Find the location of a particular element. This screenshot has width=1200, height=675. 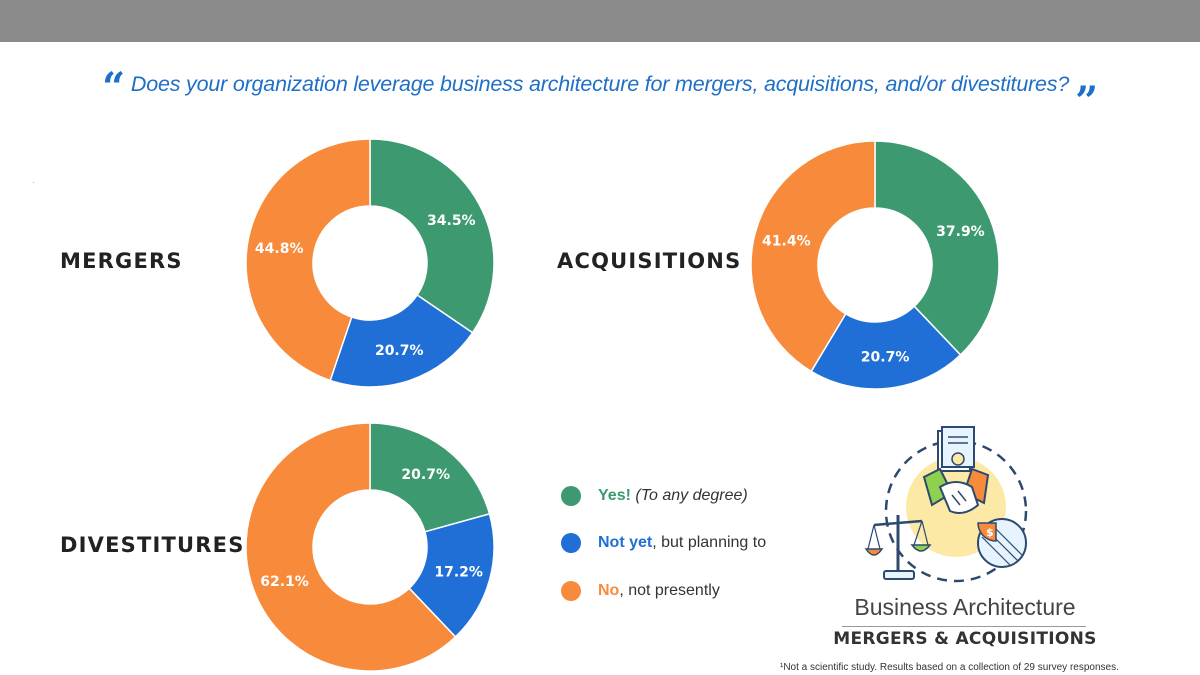

slice-acquisitions-no is located at coordinates (813, 256).